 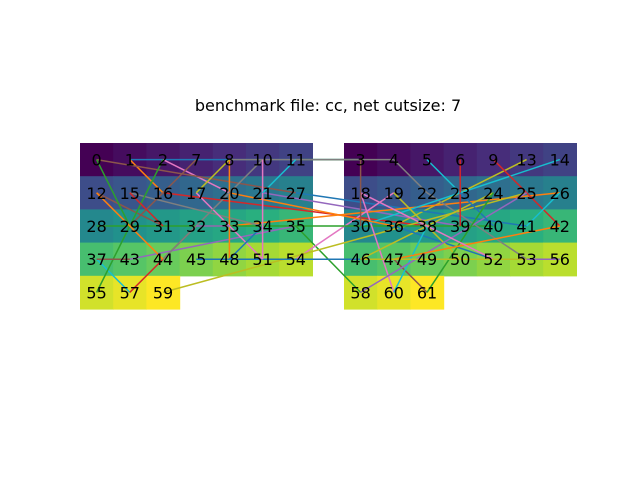 I want to click on cell-label-29: 29, so click(x=130, y=226).